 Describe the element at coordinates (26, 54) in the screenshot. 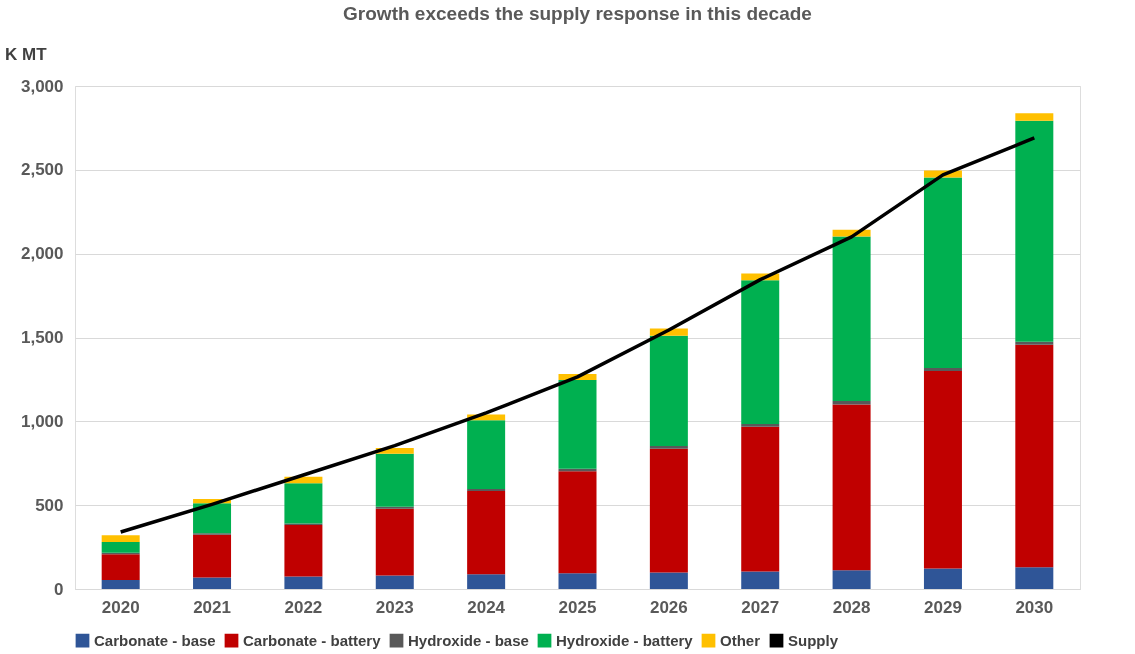

I see `y-axis-title: K MT` at that location.